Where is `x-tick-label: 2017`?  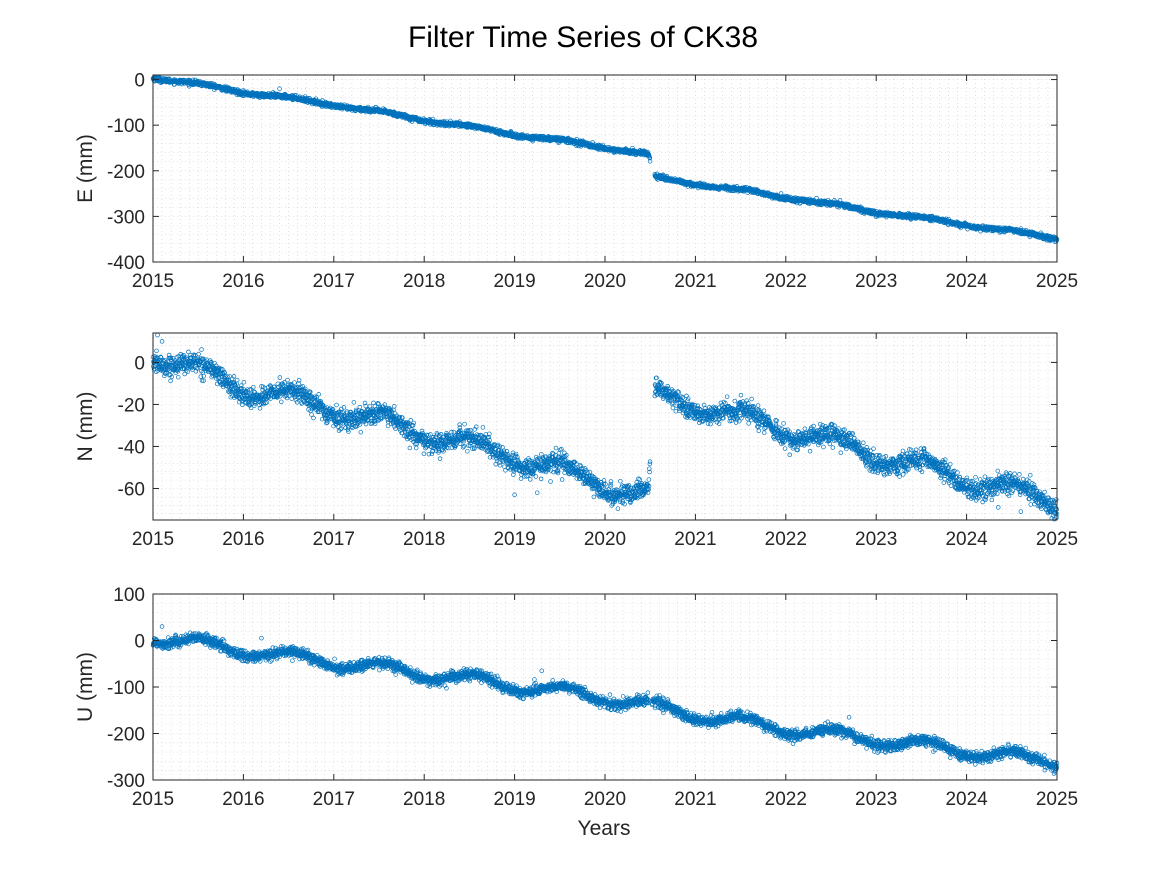 x-tick-label: 2017 is located at coordinates (334, 281).